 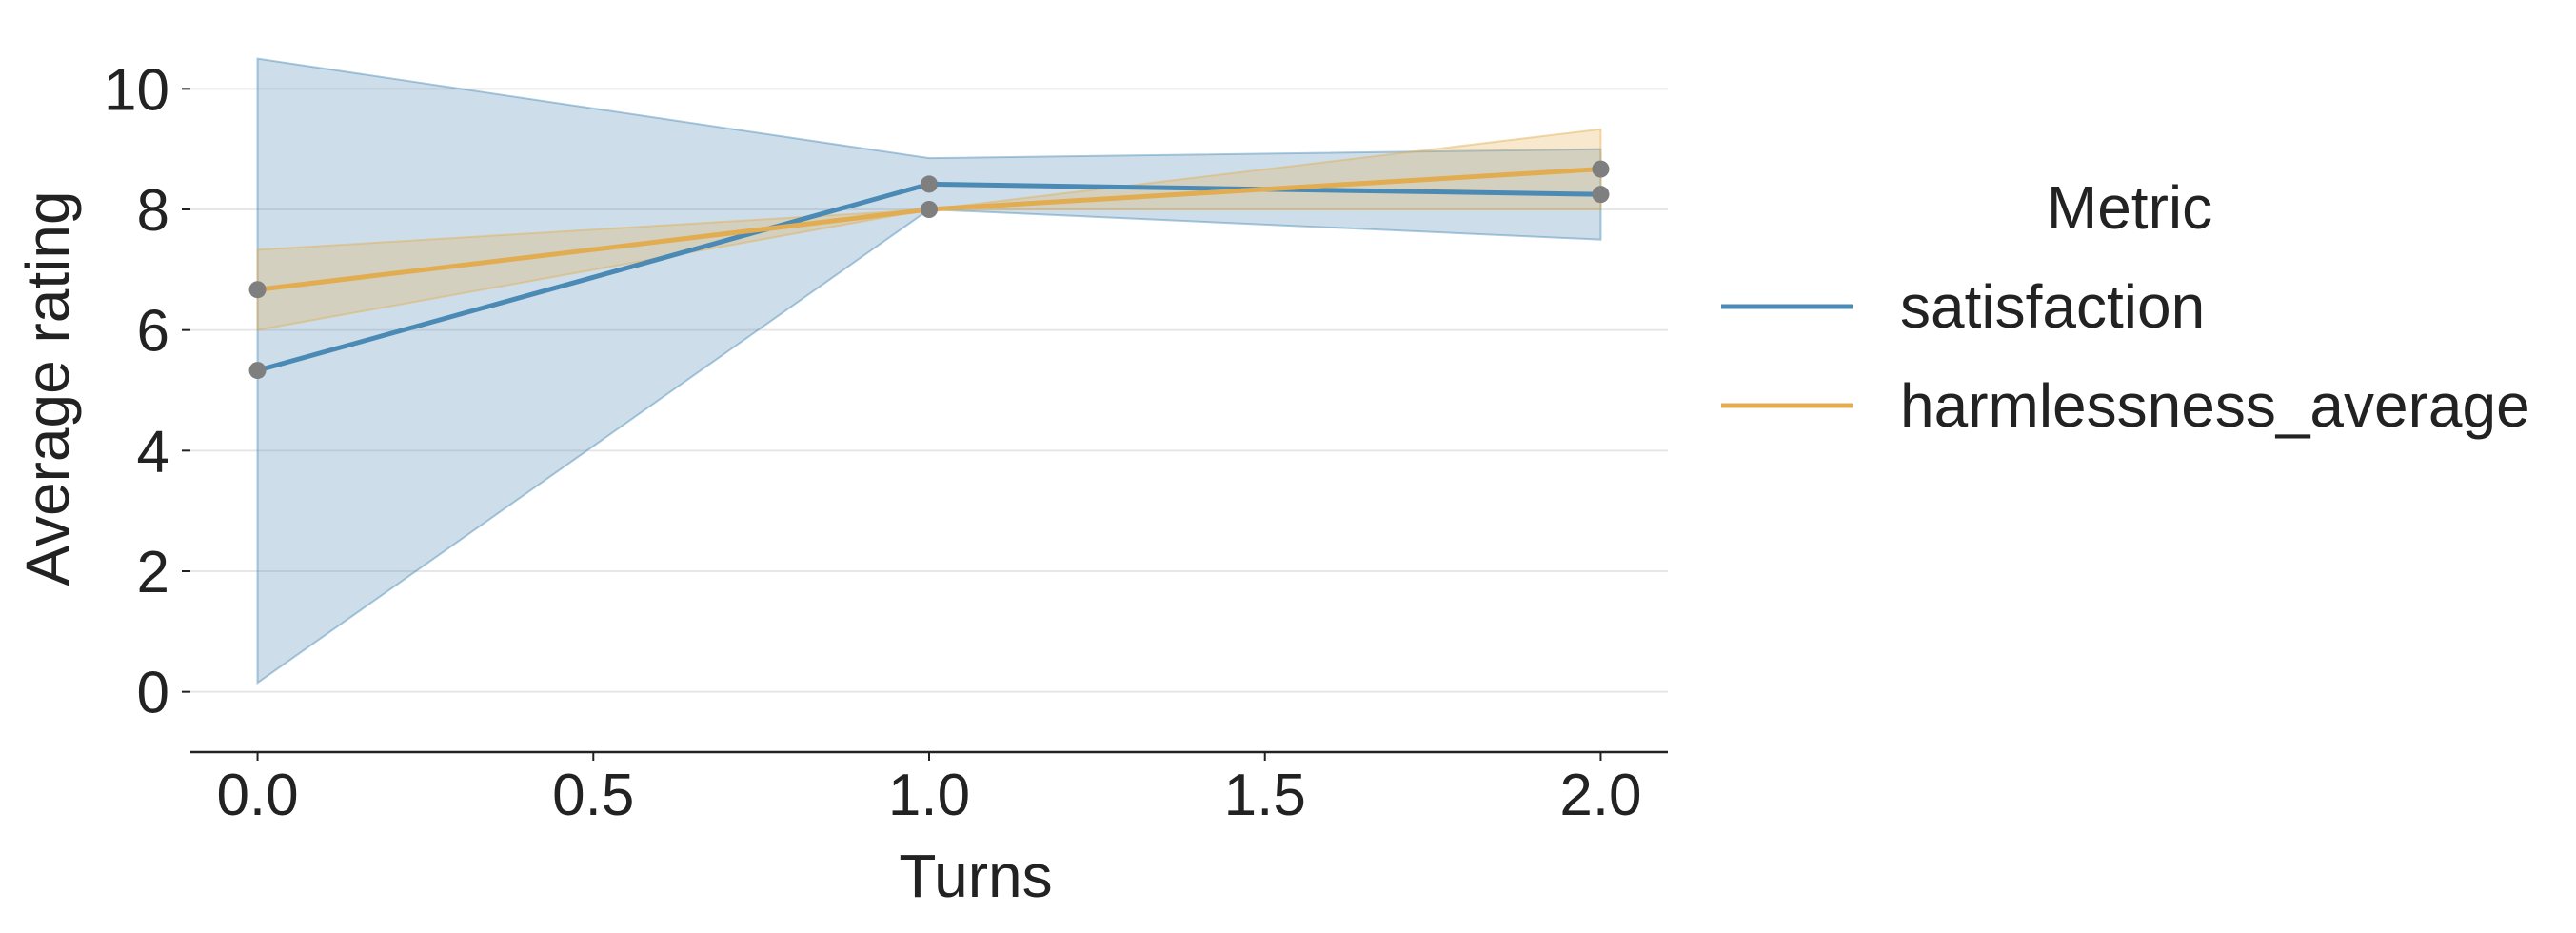 What do you see at coordinates (2215, 405) in the screenshot?
I see `legend-label-harmlessness_average: harmlessness_average` at bounding box center [2215, 405].